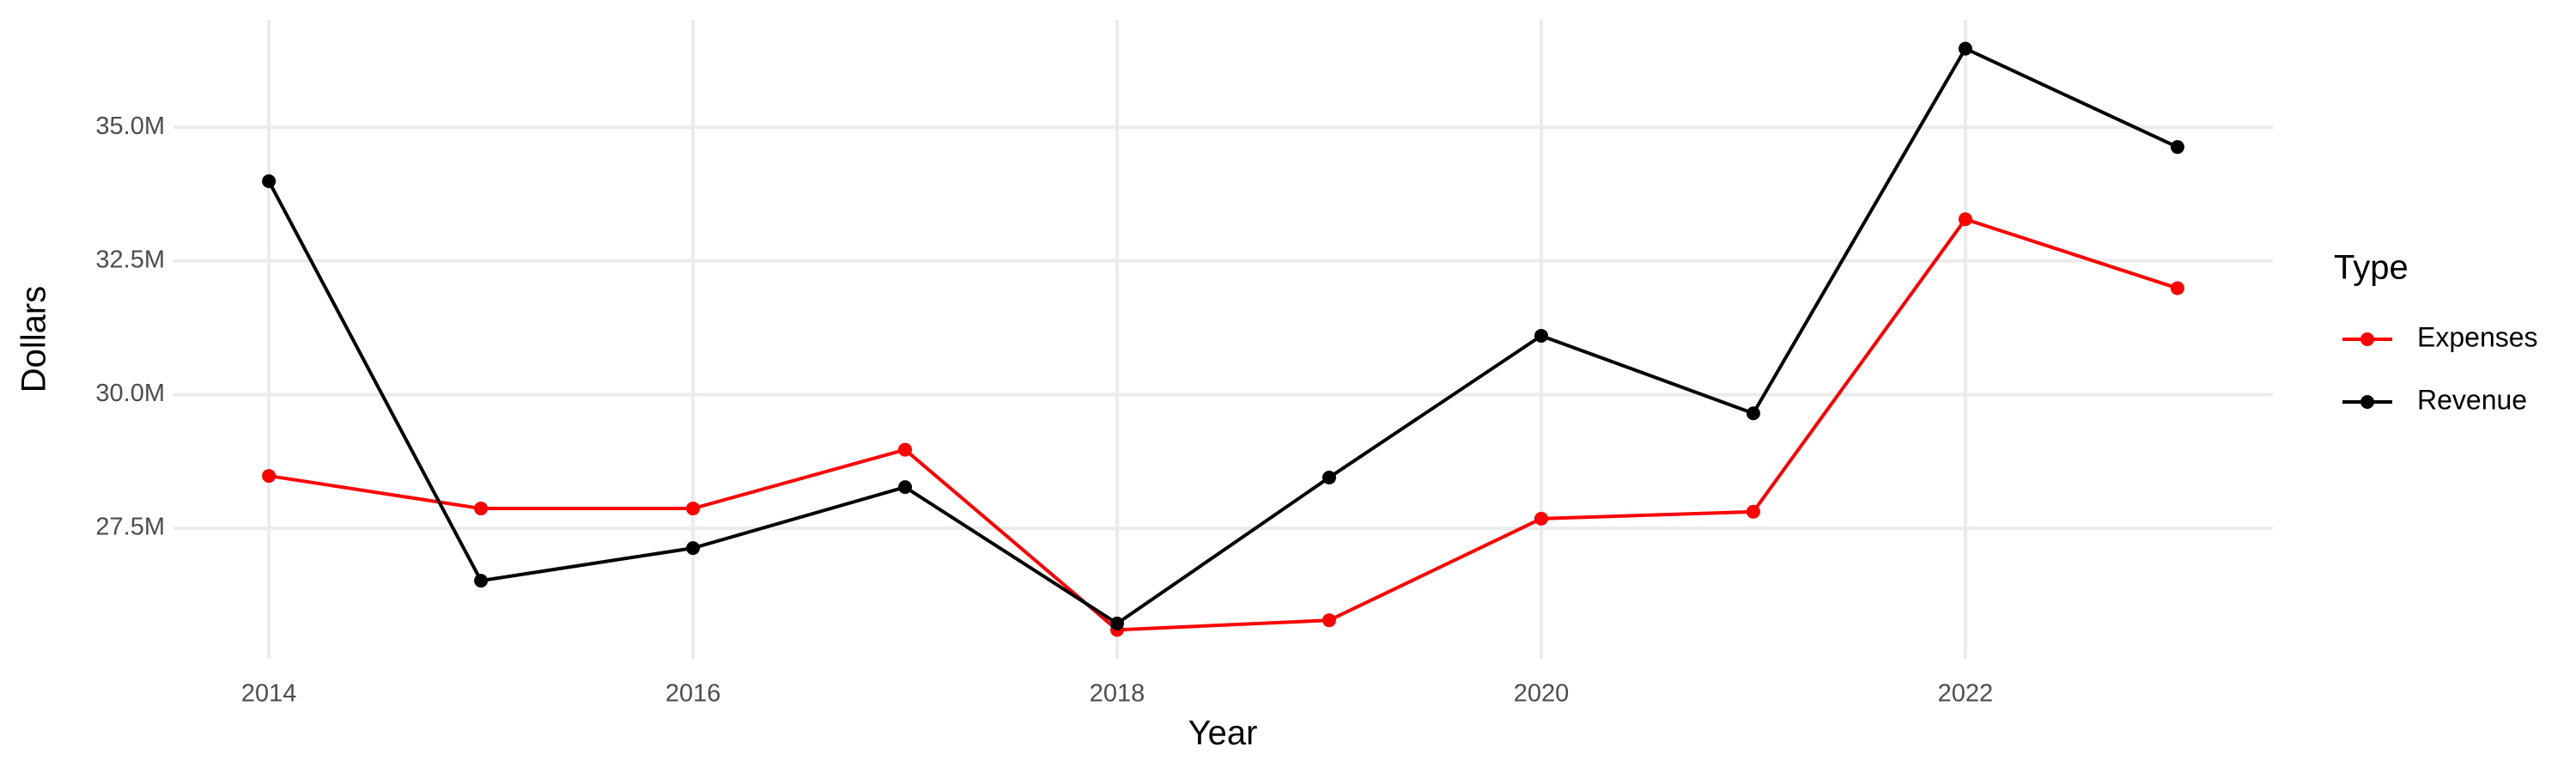 The width and height of the screenshot is (2576, 773). I want to click on legend-label: Revenue, so click(2472, 399).